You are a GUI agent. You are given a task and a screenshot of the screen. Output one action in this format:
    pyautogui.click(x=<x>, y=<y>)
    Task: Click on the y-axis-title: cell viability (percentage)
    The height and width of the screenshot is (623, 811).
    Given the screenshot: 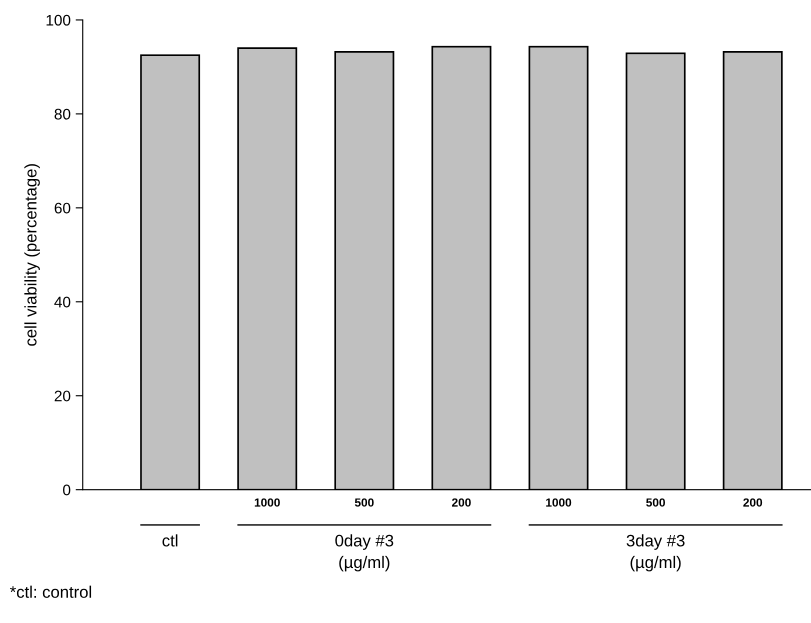 What is the action you would take?
    pyautogui.click(x=32, y=255)
    